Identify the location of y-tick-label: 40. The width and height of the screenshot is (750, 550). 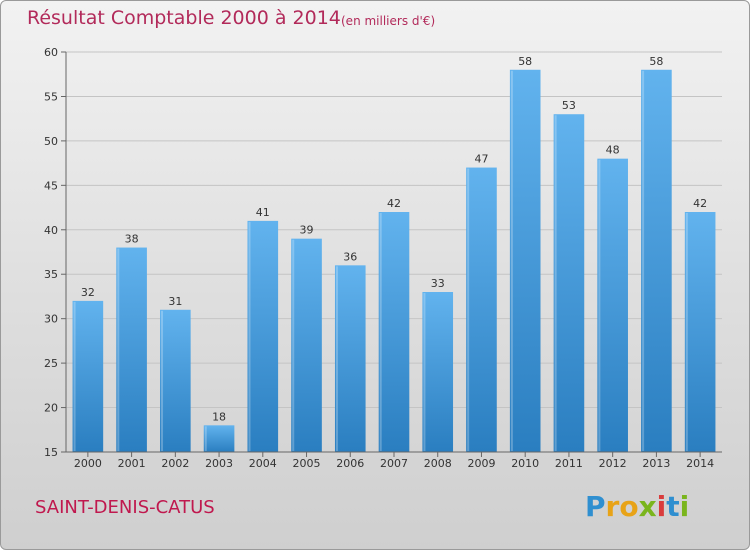
(51, 230).